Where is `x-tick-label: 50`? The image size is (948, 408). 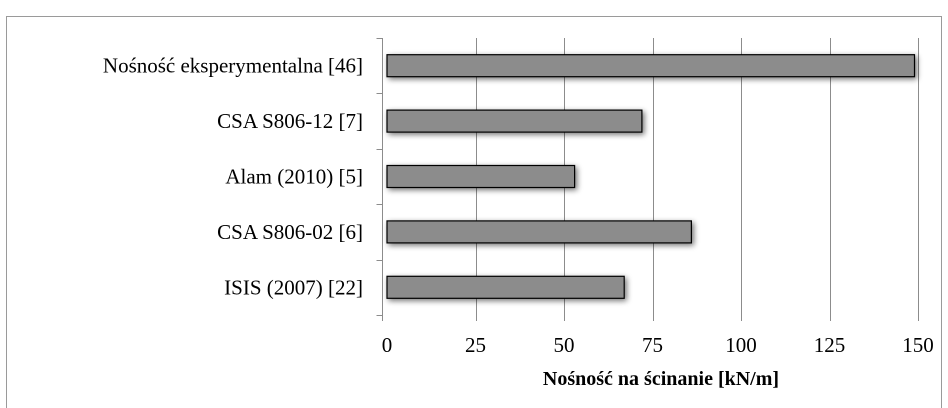
x-tick-label: 50 is located at coordinates (564, 345).